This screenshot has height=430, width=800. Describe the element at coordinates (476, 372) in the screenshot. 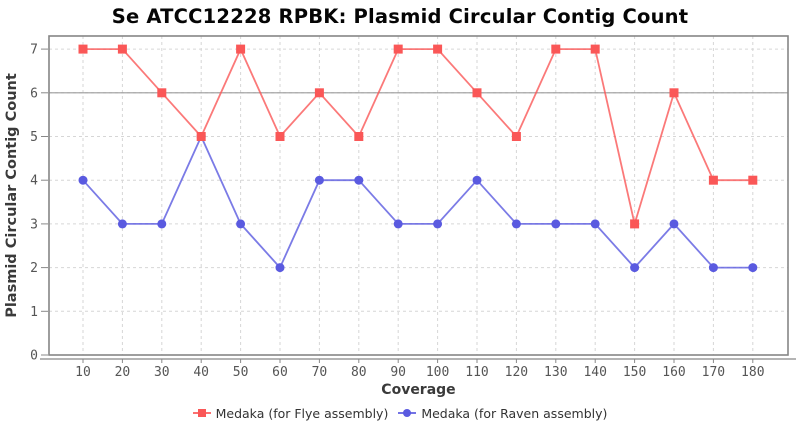

I see `x-tick-label: 110` at that location.